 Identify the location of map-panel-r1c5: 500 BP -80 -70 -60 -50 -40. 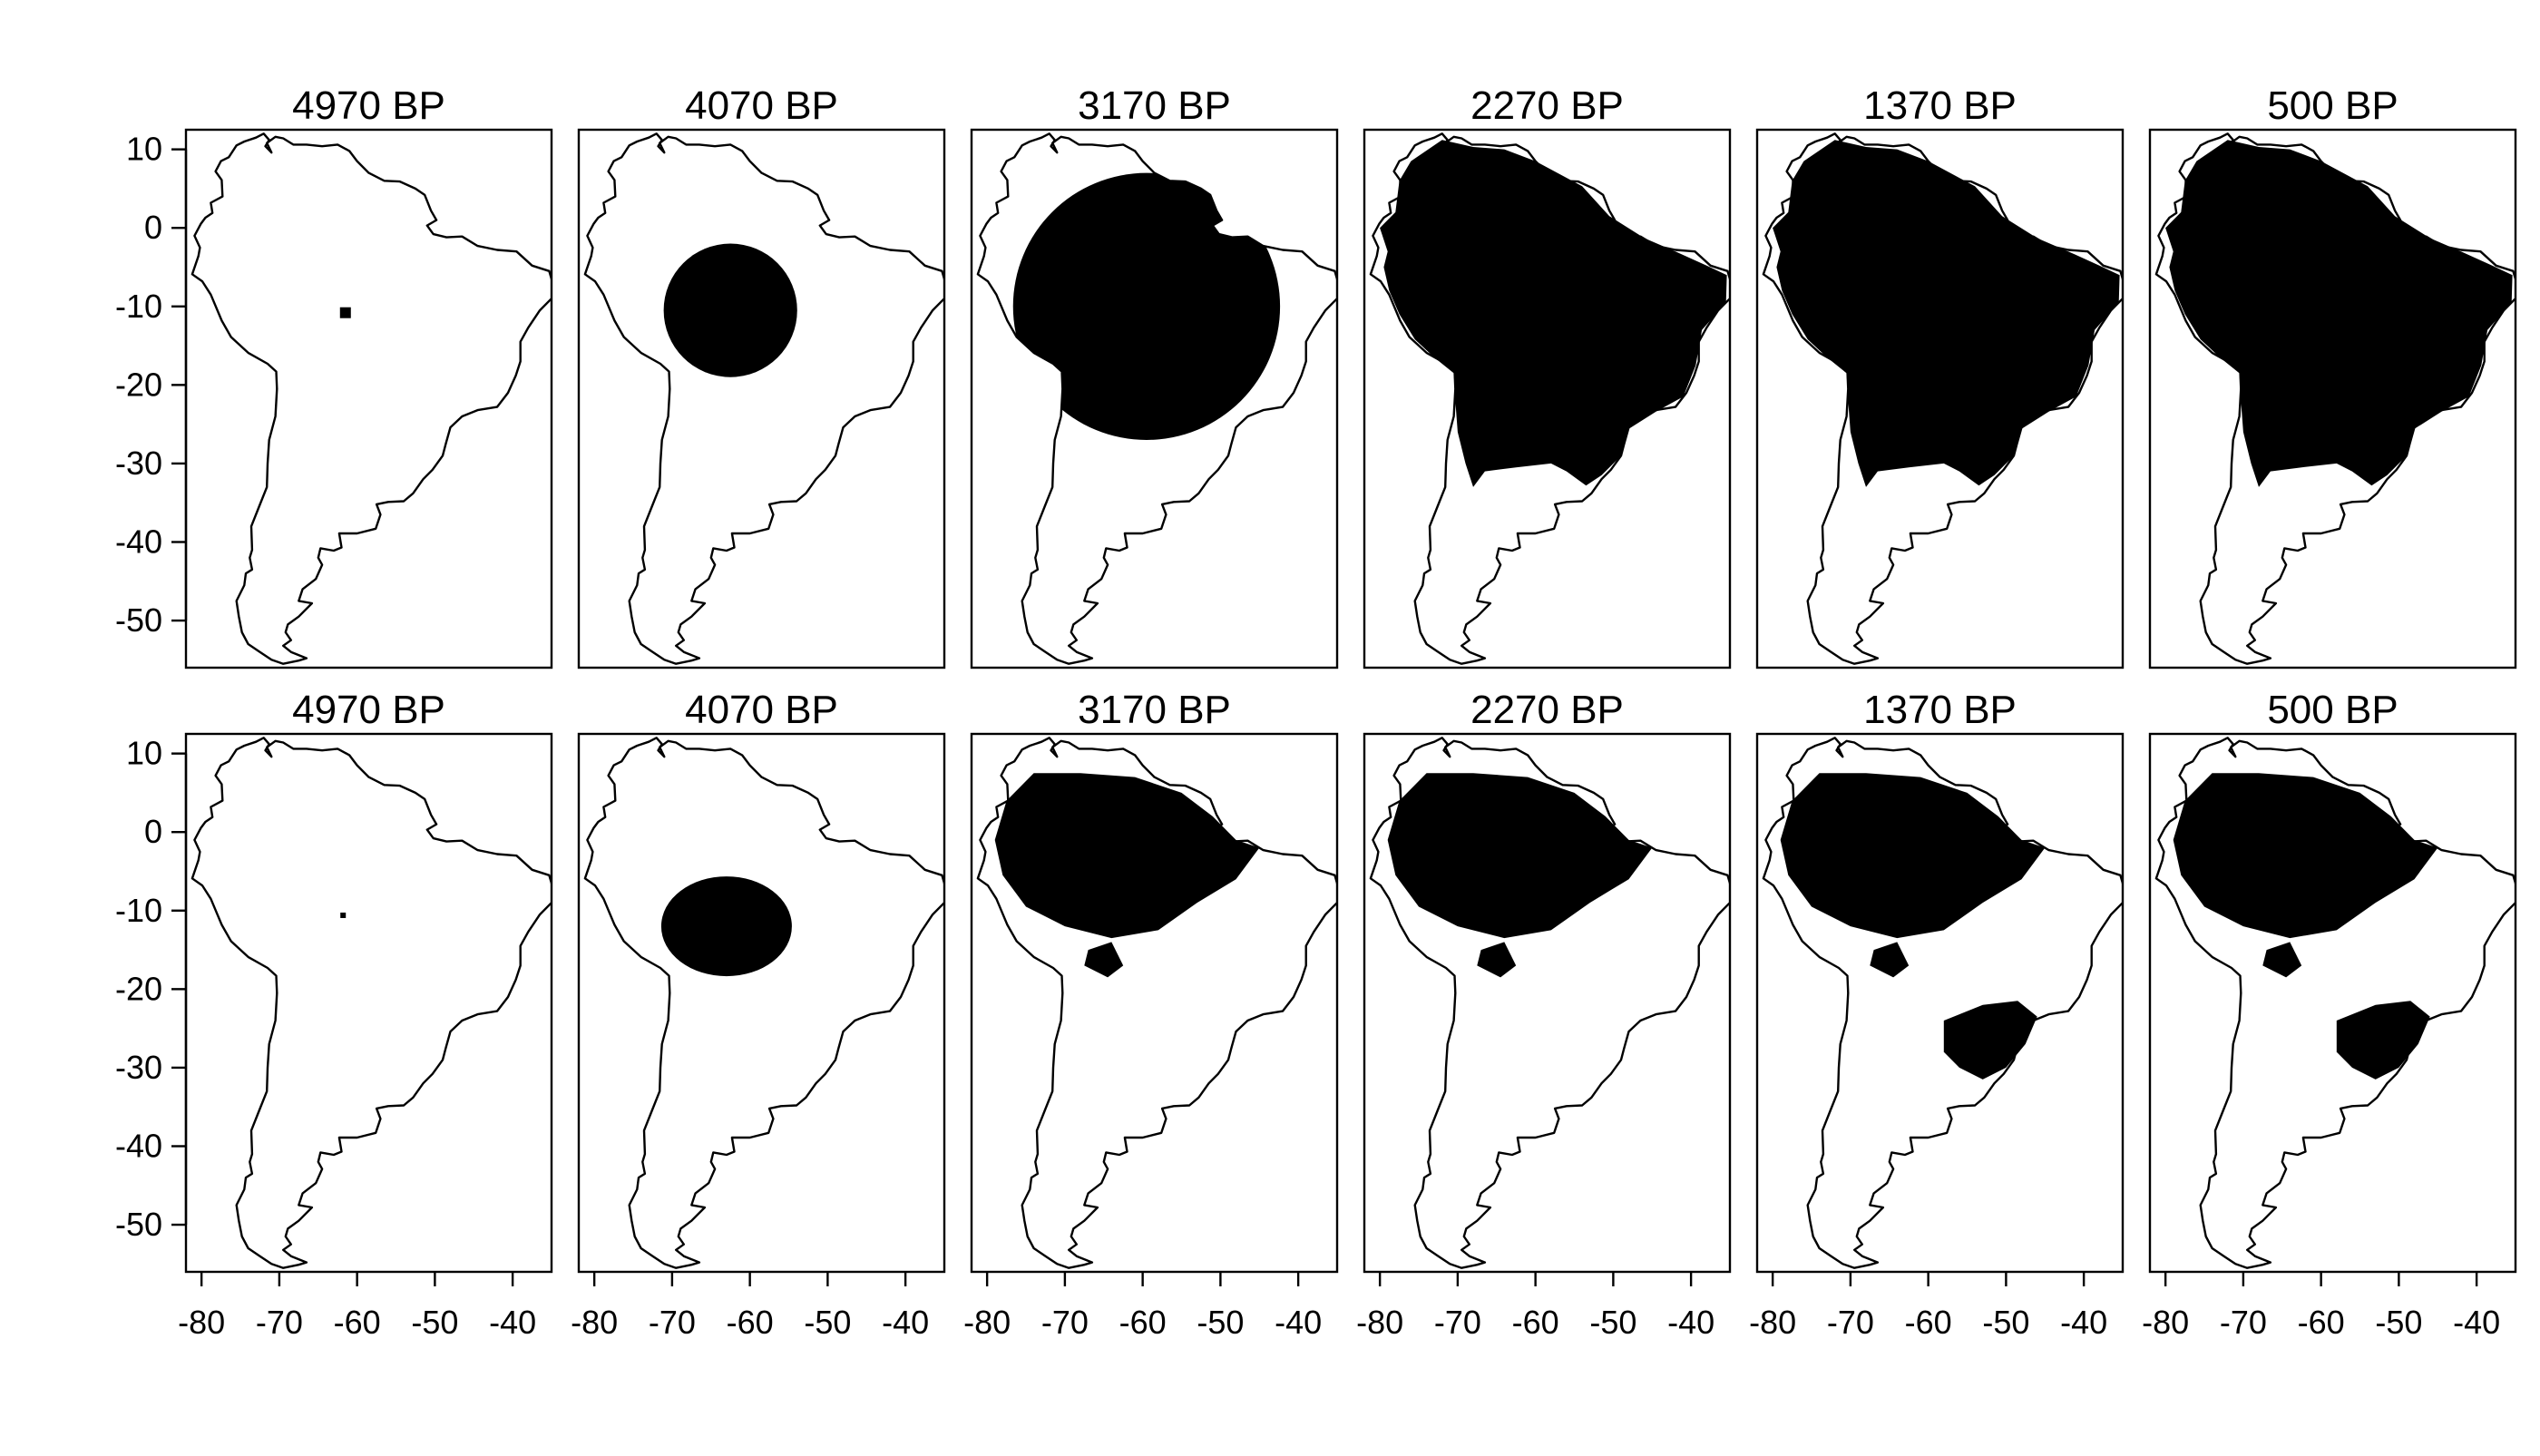
(2329, 1015).